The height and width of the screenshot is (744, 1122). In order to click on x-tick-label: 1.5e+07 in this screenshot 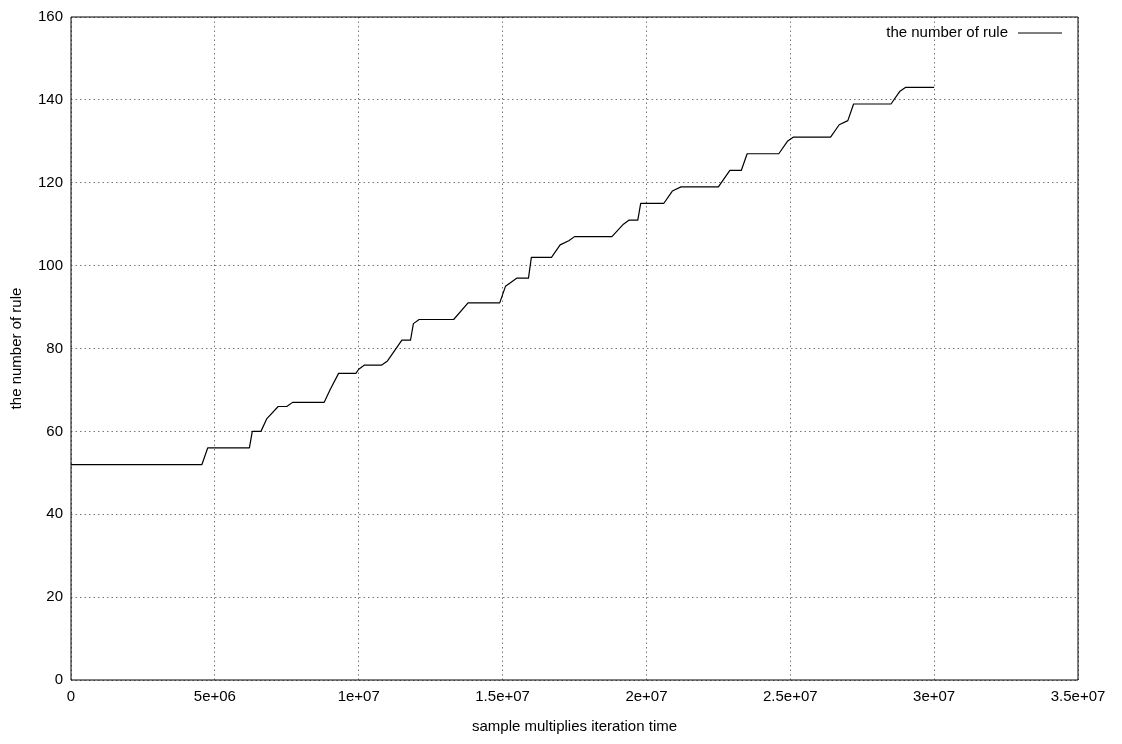, I will do `click(502, 696)`.